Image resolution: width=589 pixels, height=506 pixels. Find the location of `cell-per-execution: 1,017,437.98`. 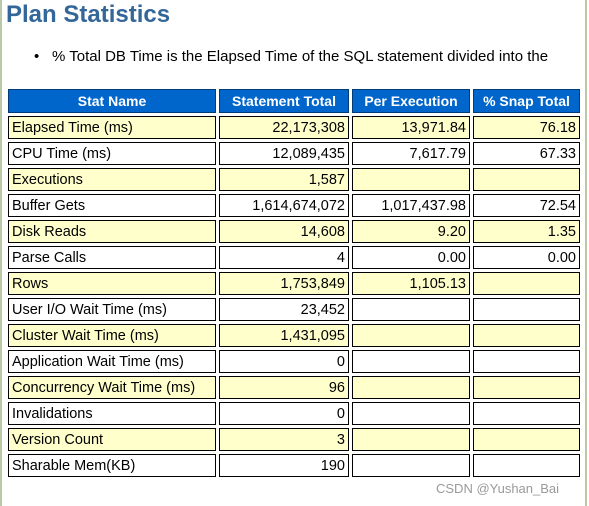

cell-per-execution: 1,017,437.98 is located at coordinates (411, 205).